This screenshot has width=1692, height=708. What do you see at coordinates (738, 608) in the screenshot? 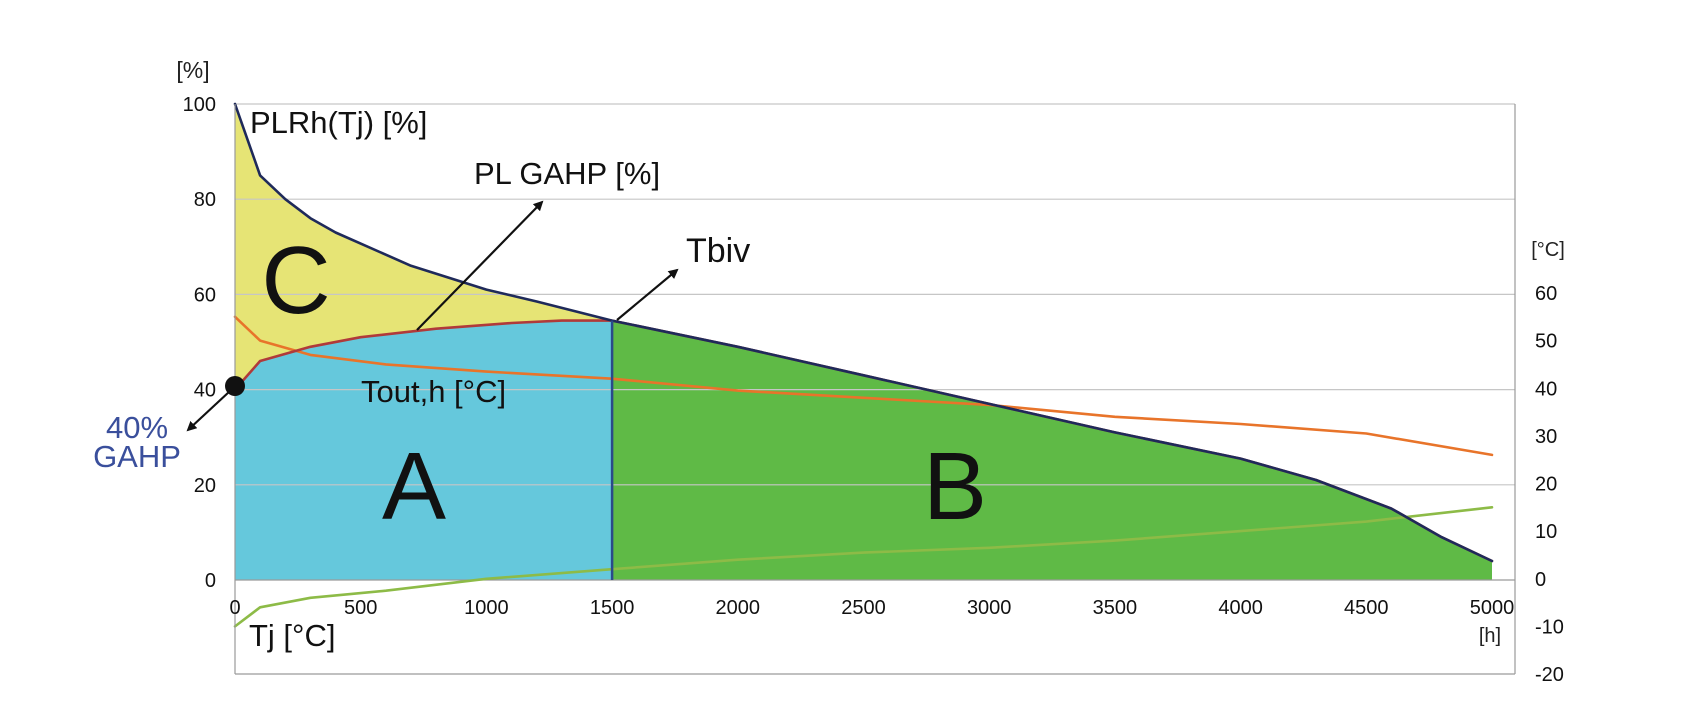
I see `x-tick-label: 2000` at bounding box center [738, 608].